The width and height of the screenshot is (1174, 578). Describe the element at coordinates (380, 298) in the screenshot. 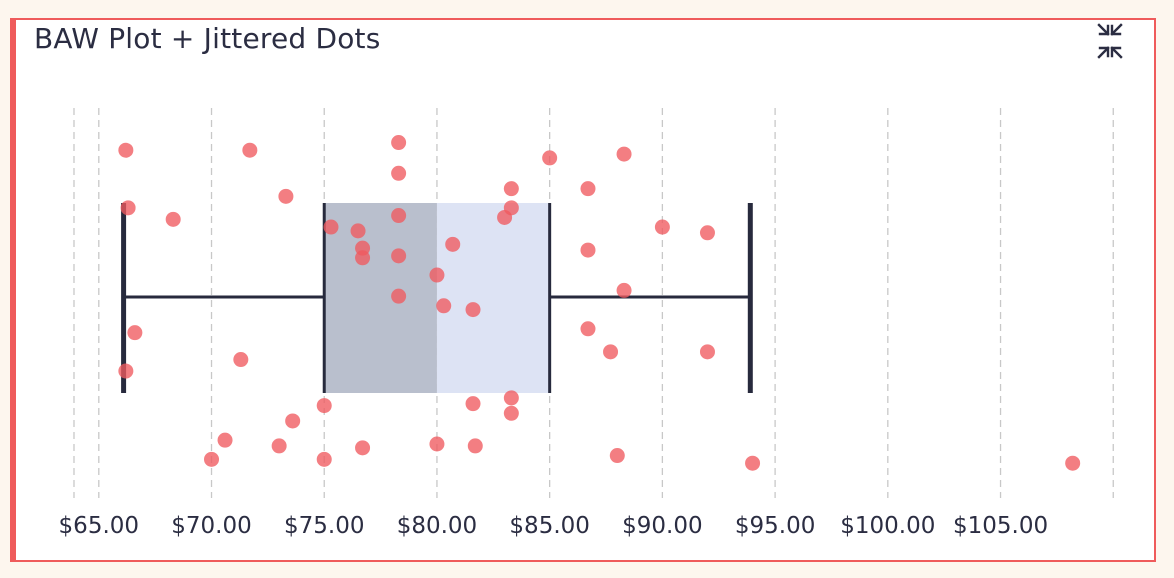

I see `box-lower-half` at that location.